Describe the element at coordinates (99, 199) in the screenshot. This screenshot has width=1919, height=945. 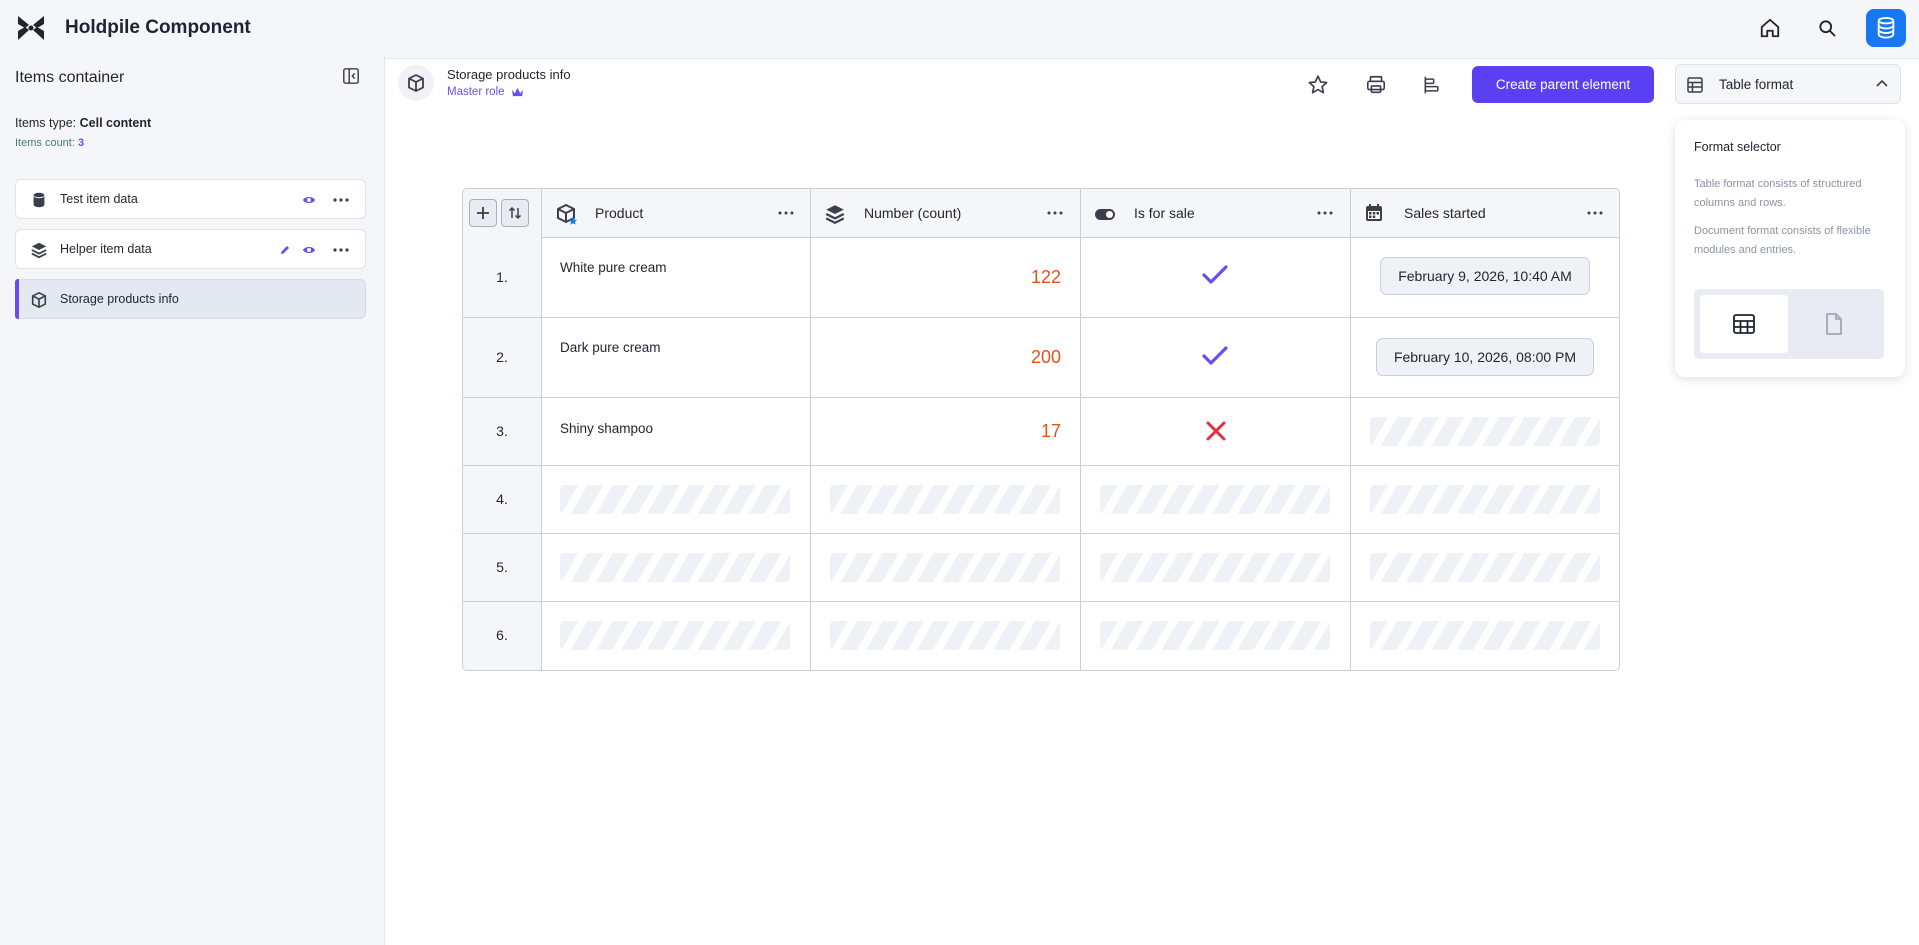
I see `sidebar-item-label: Test item data` at that location.